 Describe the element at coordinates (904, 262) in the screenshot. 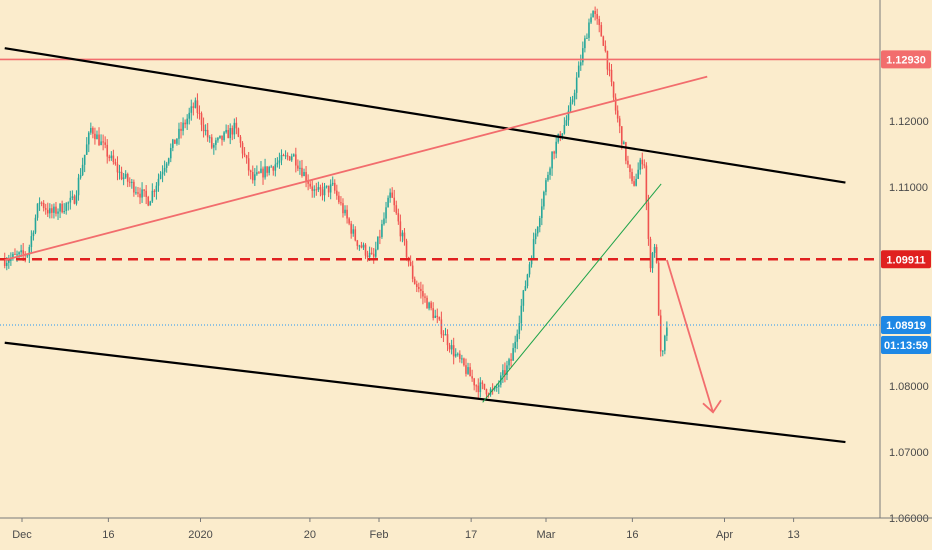

I see `price-axis: 1.12000 1.11000 1.08000 1.07000 1.06000` at that location.